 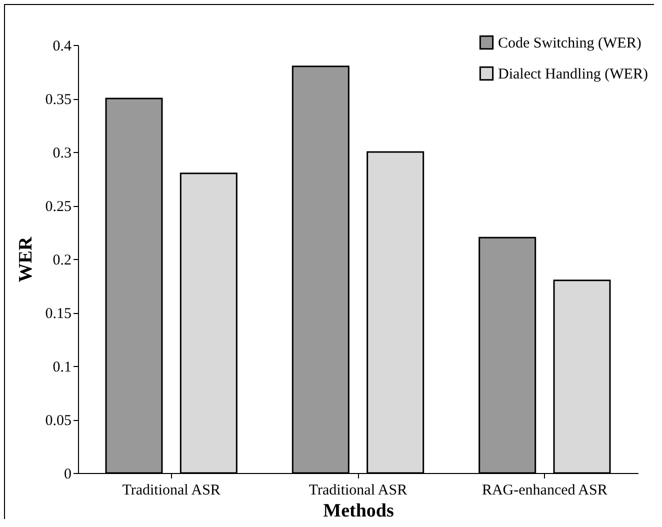 What do you see at coordinates (62, 154) in the screenshot?
I see `y-tick-label: 0.3` at bounding box center [62, 154].